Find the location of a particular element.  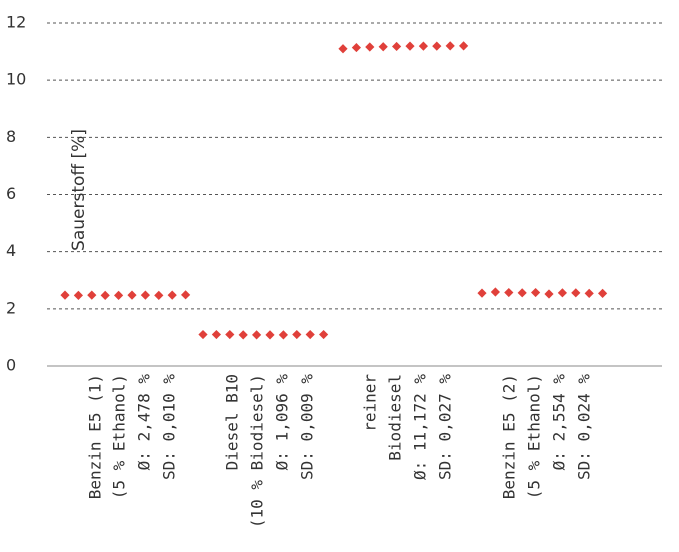

category-label-line: SD: 0,027 % is located at coordinates (445, 427).